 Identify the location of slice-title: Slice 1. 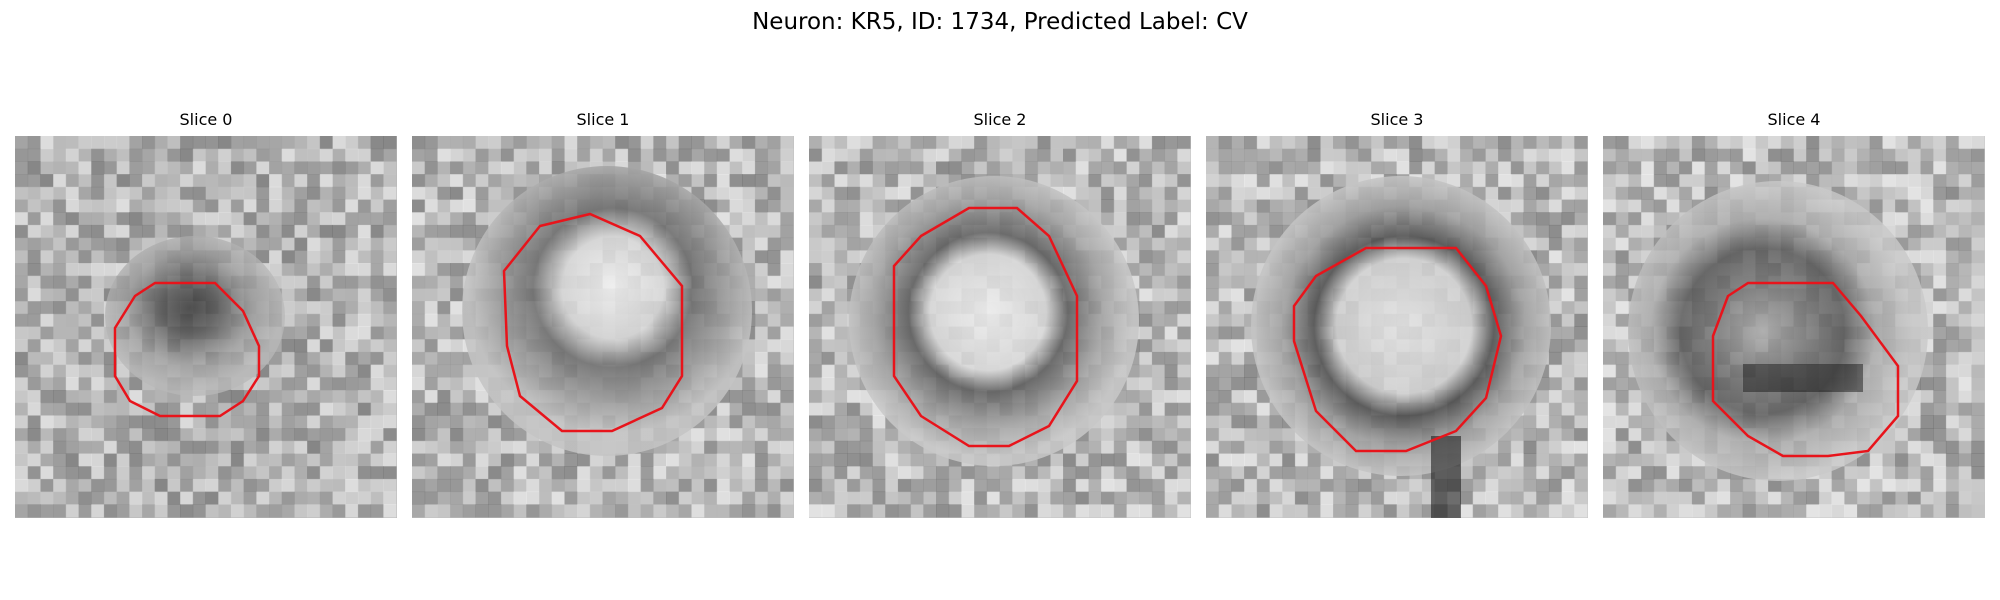
(603, 119).